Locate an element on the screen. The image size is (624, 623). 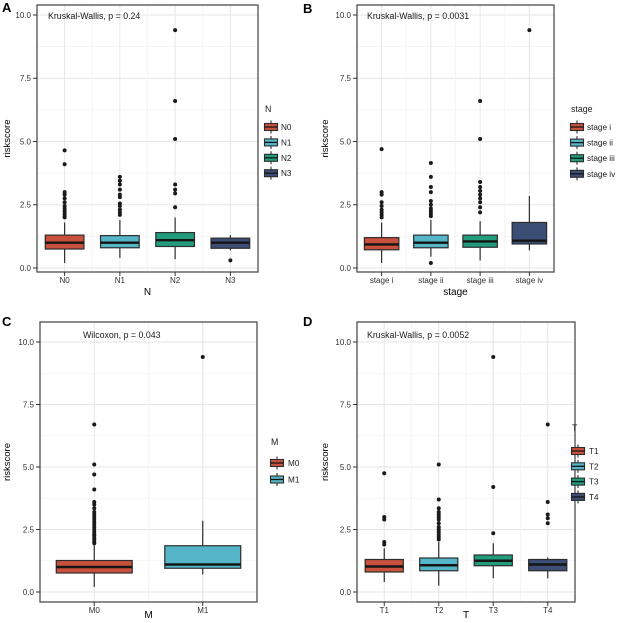
legend-title: N is located at coordinates (268, 109).